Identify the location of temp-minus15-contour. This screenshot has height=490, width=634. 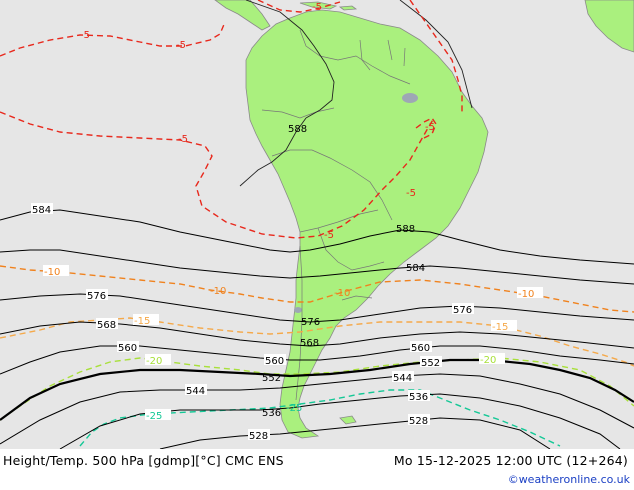
(317, 342).